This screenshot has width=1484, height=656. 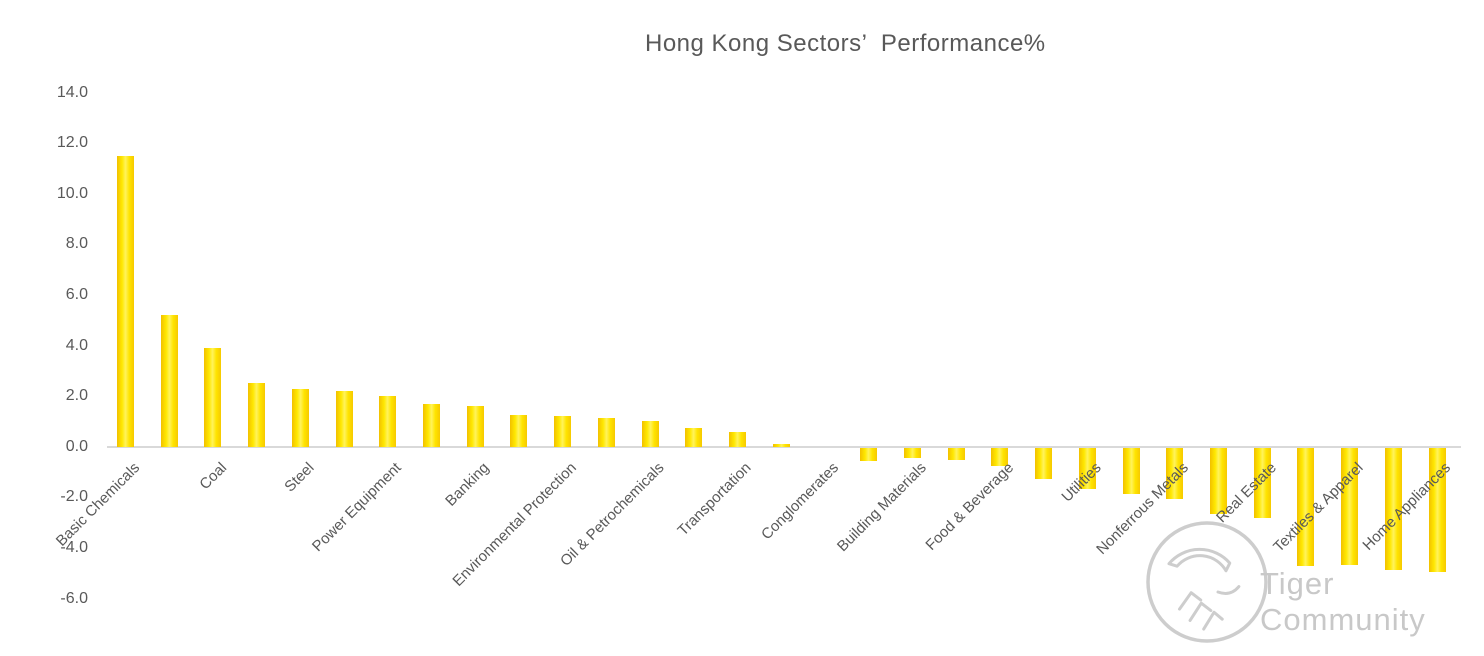 What do you see at coordinates (912, 453) in the screenshot?
I see `bar-building-materials` at bounding box center [912, 453].